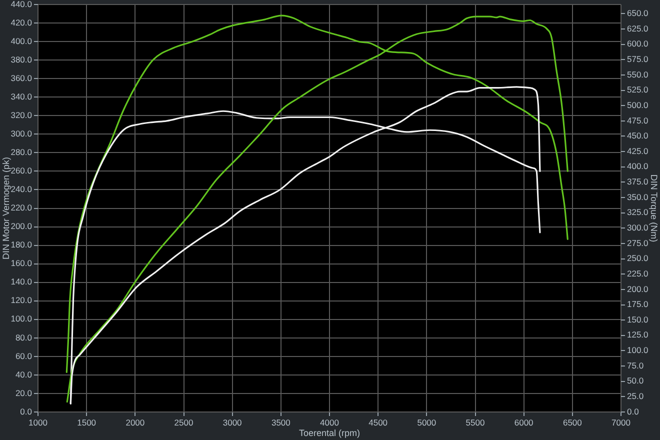 The width and height of the screenshot is (660, 440). Describe the element at coordinates (21, 133) in the screenshot. I see `y-tick-label: 300.0` at that location.